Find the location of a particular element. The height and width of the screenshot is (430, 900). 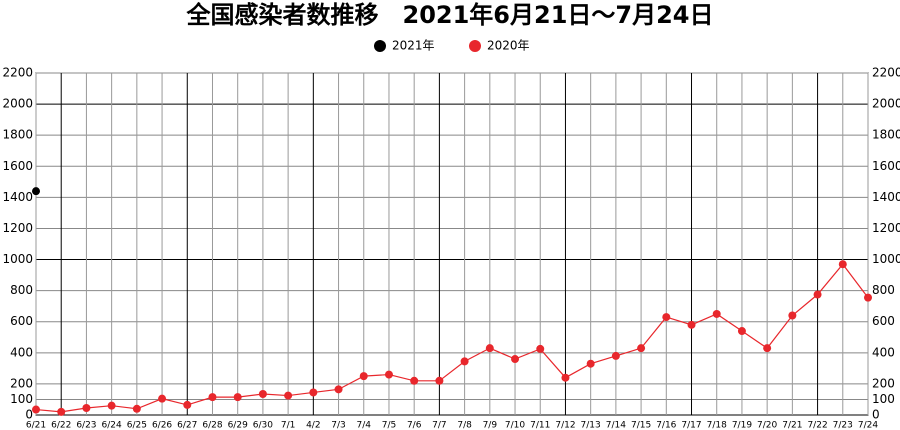

x-tick-label: 7/24 is located at coordinates (868, 425).